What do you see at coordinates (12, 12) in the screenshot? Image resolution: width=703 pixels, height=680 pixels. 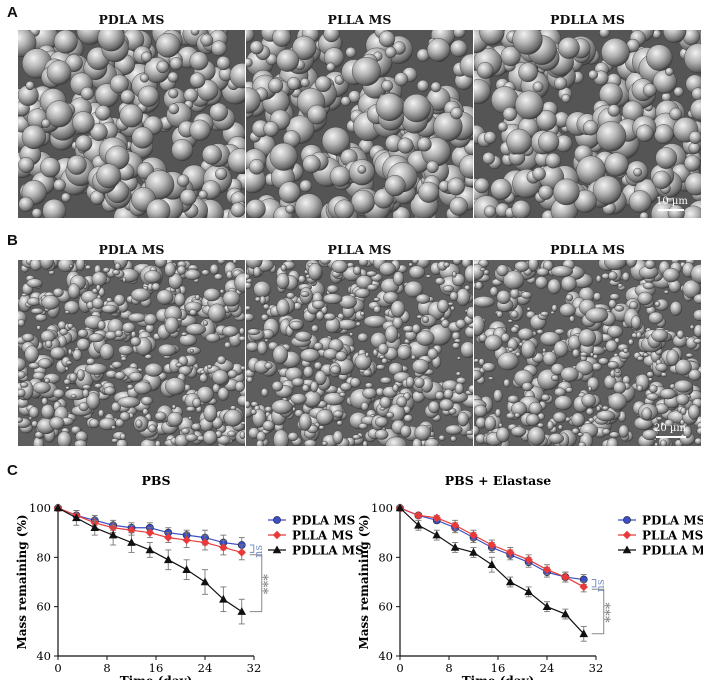 I see `panel-letter-a: A` at bounding box center [12, 12].